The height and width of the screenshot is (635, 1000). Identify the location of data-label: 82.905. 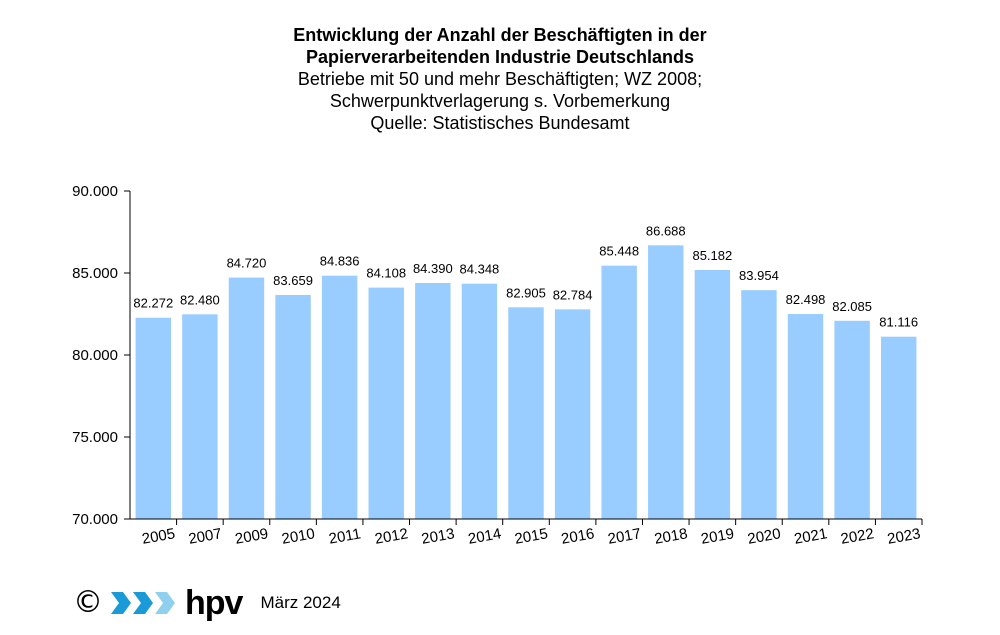
(526, 292).